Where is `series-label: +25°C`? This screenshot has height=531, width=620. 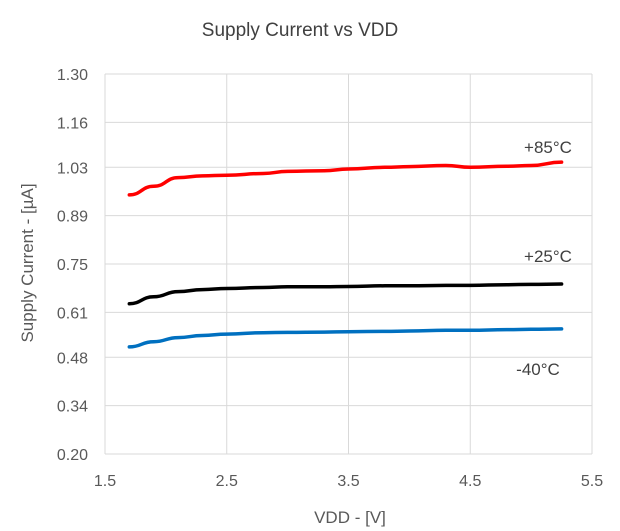 series-label: +25°C is located at coordinates (548, 256).